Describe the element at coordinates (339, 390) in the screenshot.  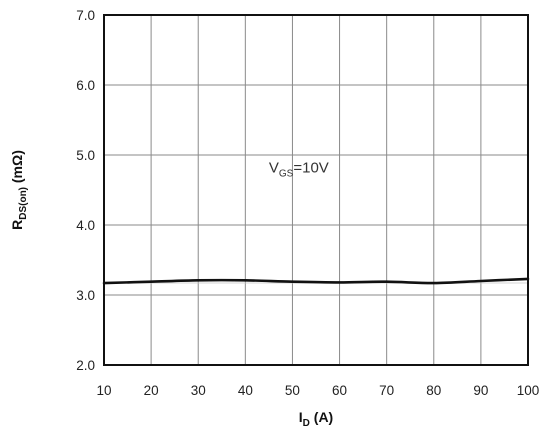
I see `x-tick-label: 60` at that location.